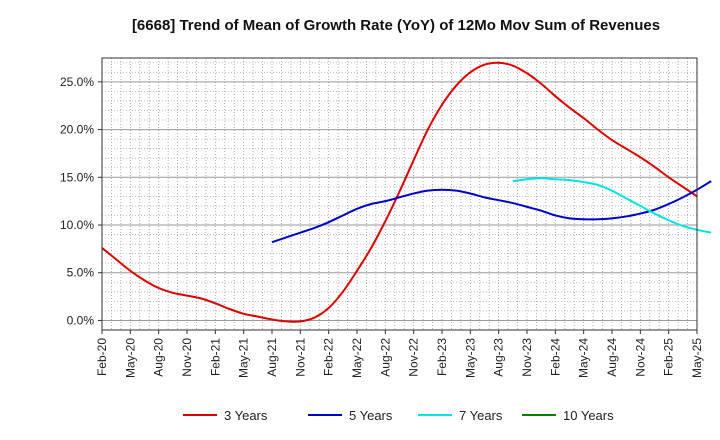 The image size is (720, 440). What do you see at coordinates (371, 415) in the screenshot?
I see `legend-label: 5 Years` at bounding box center [371, 415].